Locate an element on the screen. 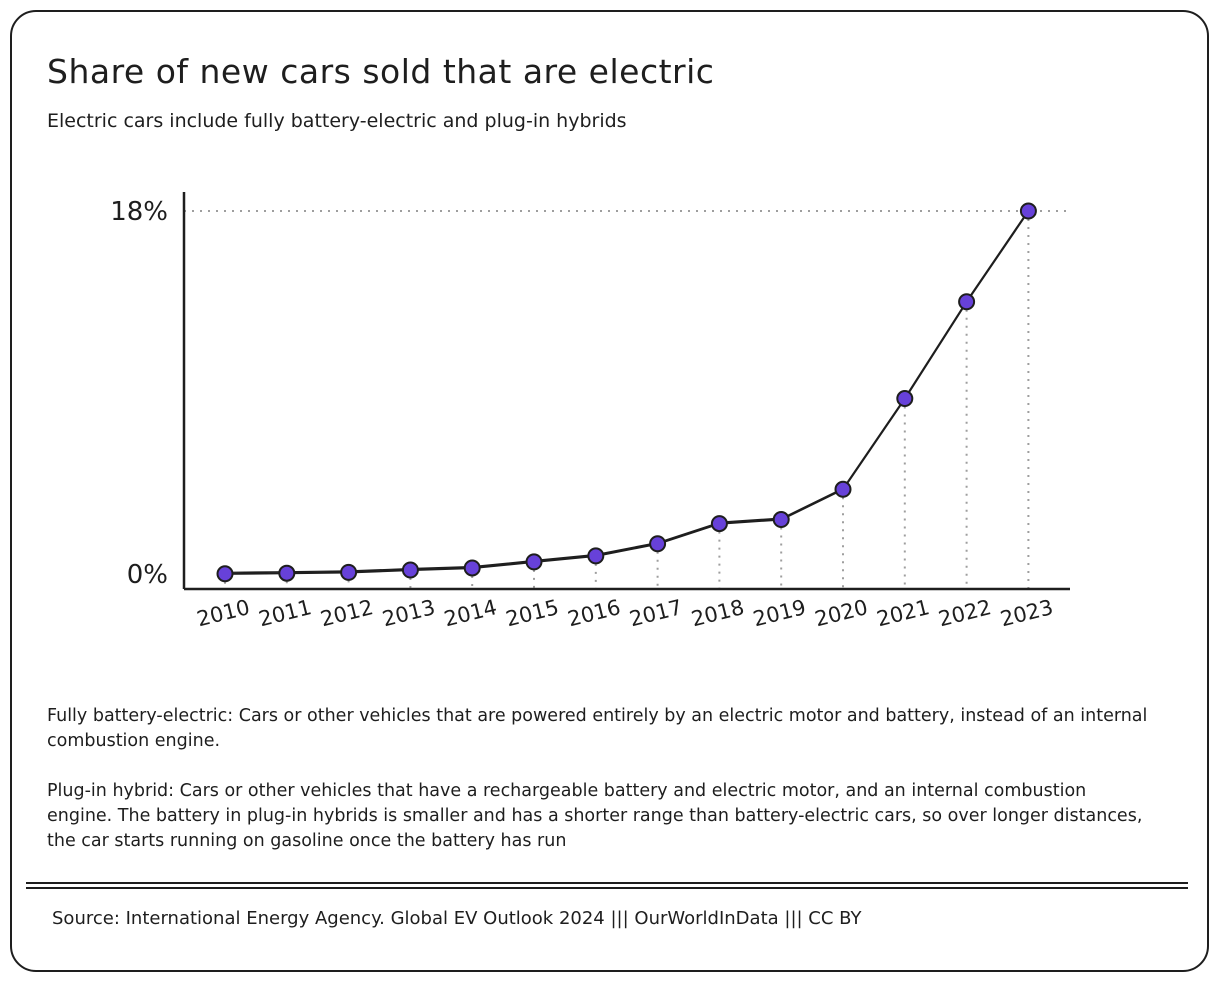 Image resolution: width=1221 pixels, height=984 pixels. data-point-2013 is located at coordinates (410, 570).